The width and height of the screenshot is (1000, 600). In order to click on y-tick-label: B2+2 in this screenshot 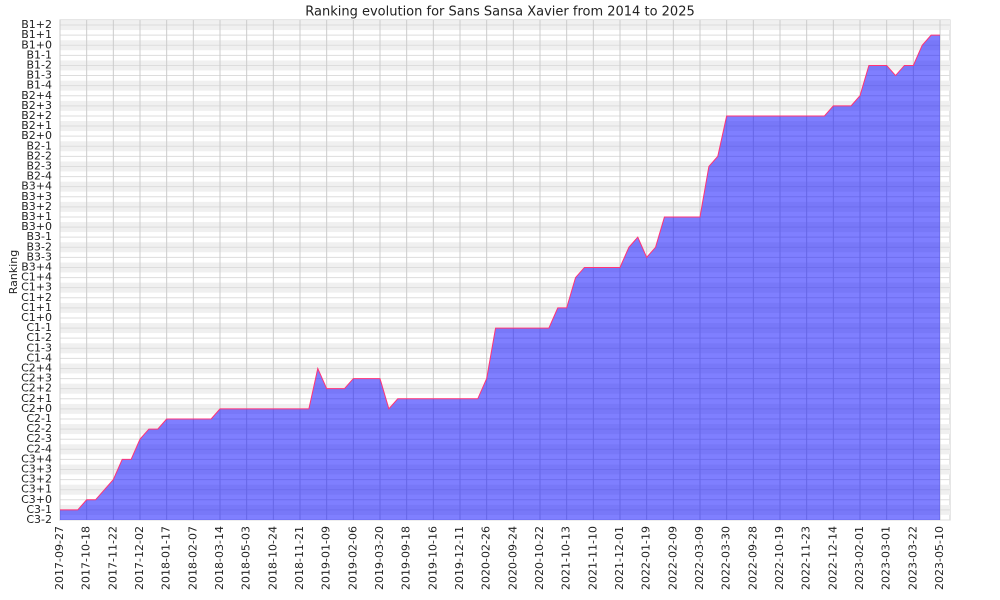, I will do `click(36, 115)`.